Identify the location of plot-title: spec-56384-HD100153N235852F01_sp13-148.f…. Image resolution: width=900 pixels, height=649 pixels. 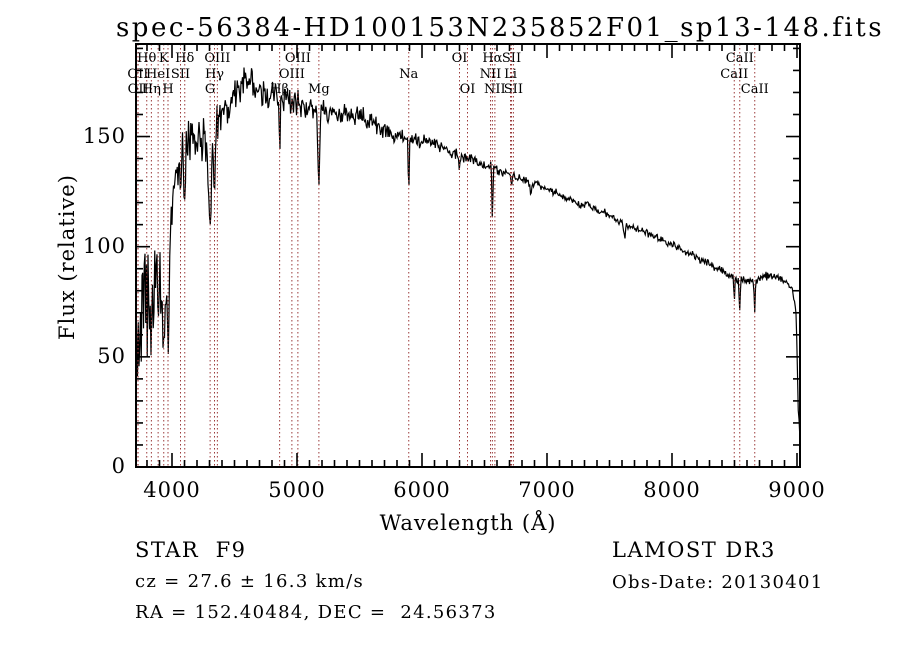
(500, 28).